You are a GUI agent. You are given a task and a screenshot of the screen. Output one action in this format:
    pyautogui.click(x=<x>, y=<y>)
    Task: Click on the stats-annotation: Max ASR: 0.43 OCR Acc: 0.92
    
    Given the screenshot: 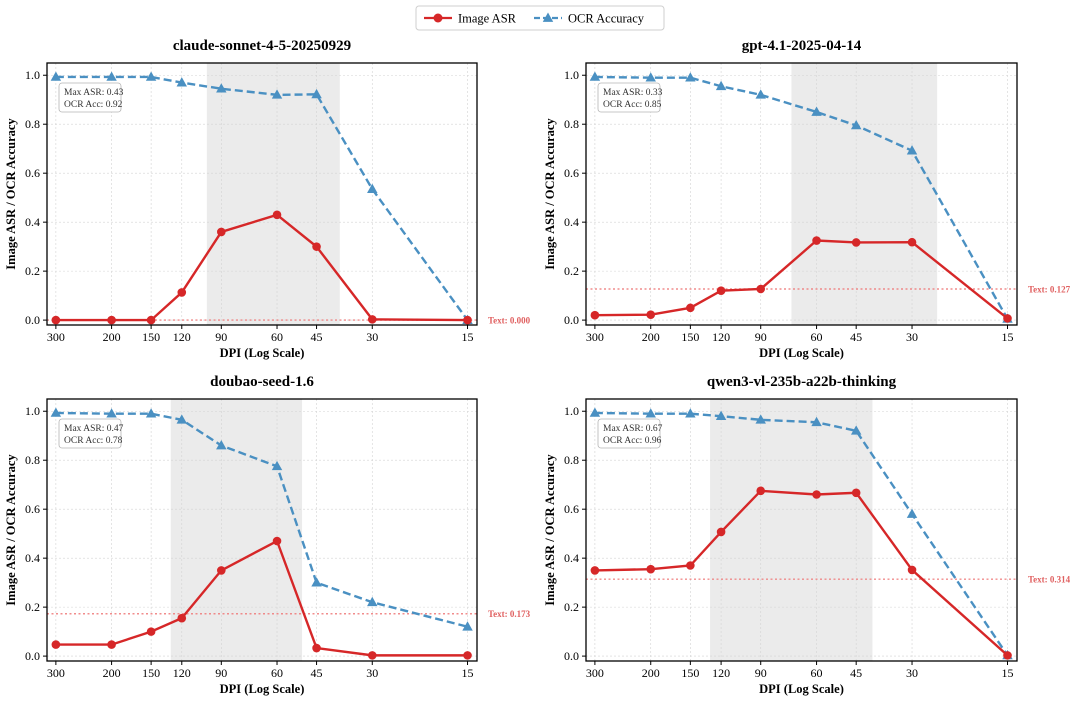 What is the action you would take?
    pyautogui.click(x=91, y=97)
    